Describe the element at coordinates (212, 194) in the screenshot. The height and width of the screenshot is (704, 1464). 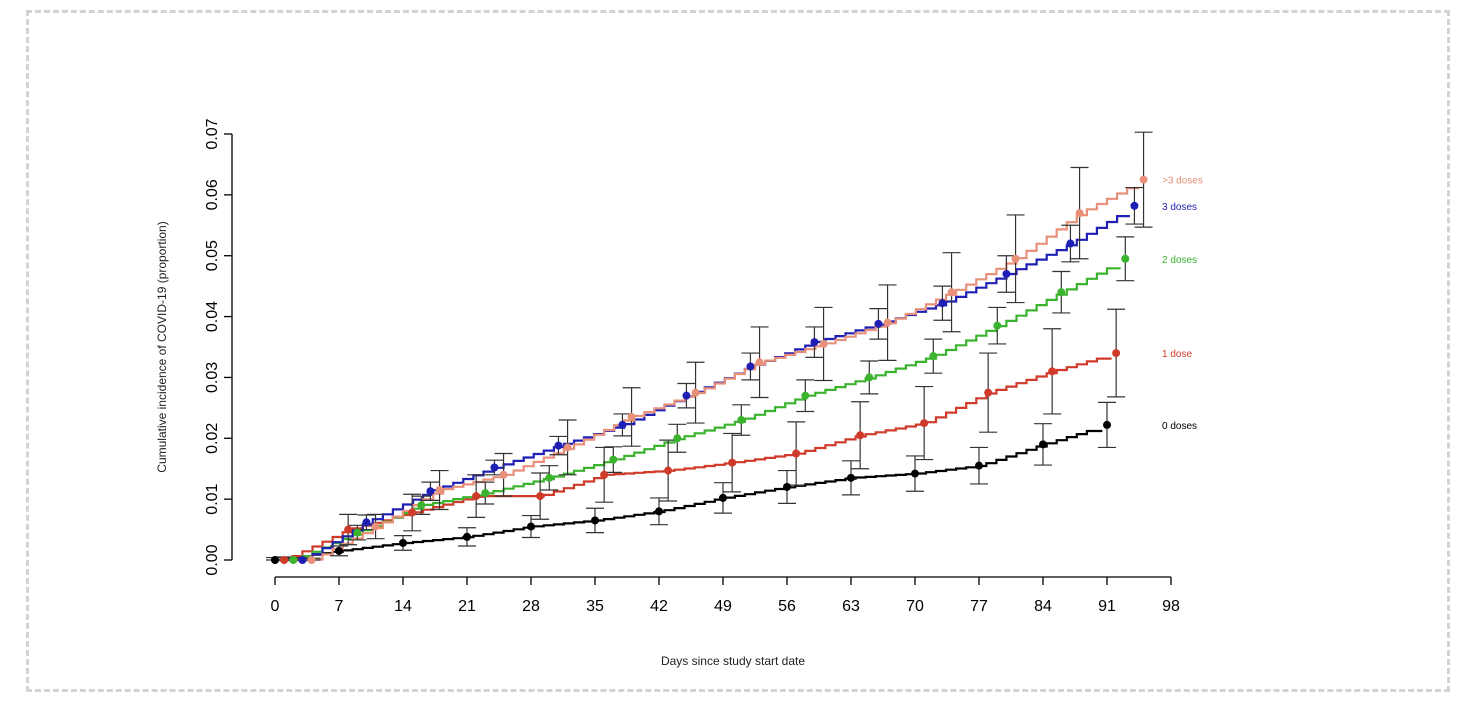
I see `y-tick-label: 0.06` at that location.